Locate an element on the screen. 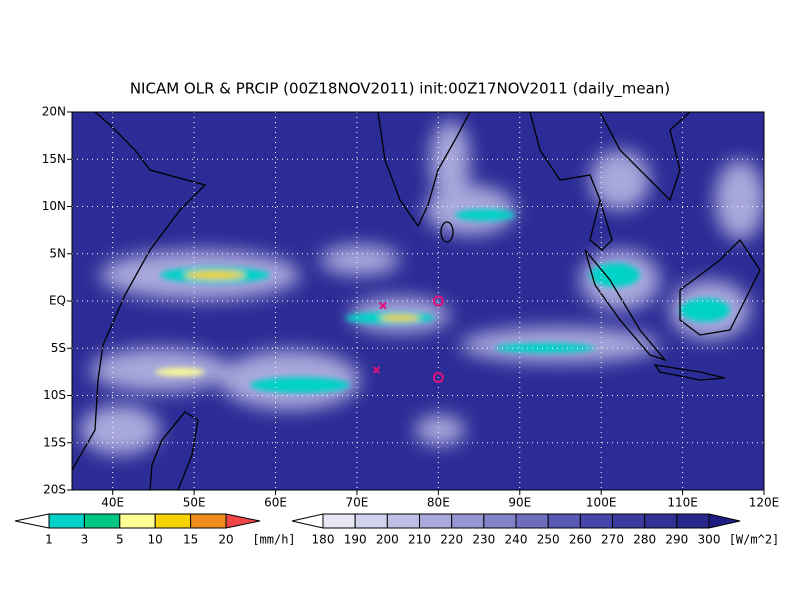  x-tick-label: 70E is located at coordinates (357, 503).